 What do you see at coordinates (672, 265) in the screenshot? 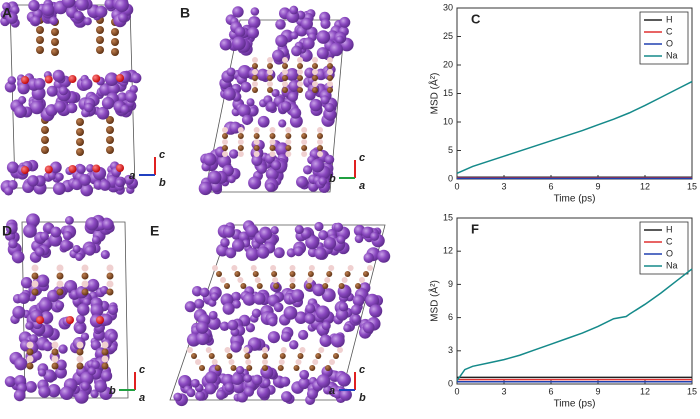
I see `legend-label: Na` at bounding box center [672, 265].